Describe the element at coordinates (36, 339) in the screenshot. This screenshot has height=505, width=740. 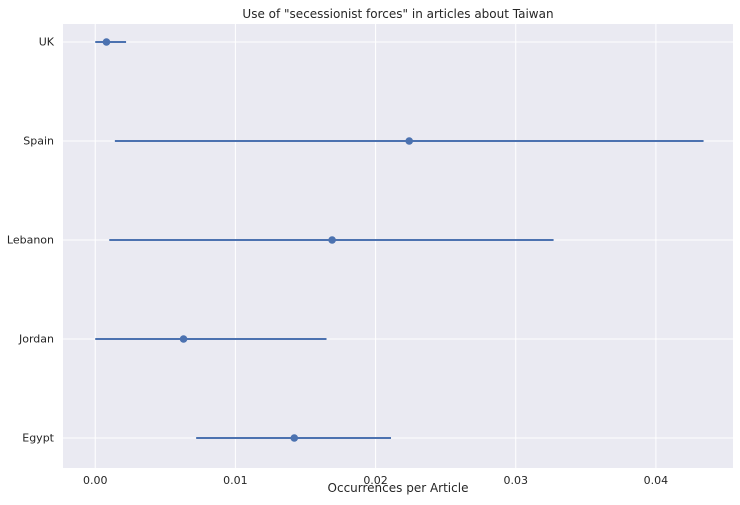
I see `y-tick-label-jordan: Jordan` at that location.